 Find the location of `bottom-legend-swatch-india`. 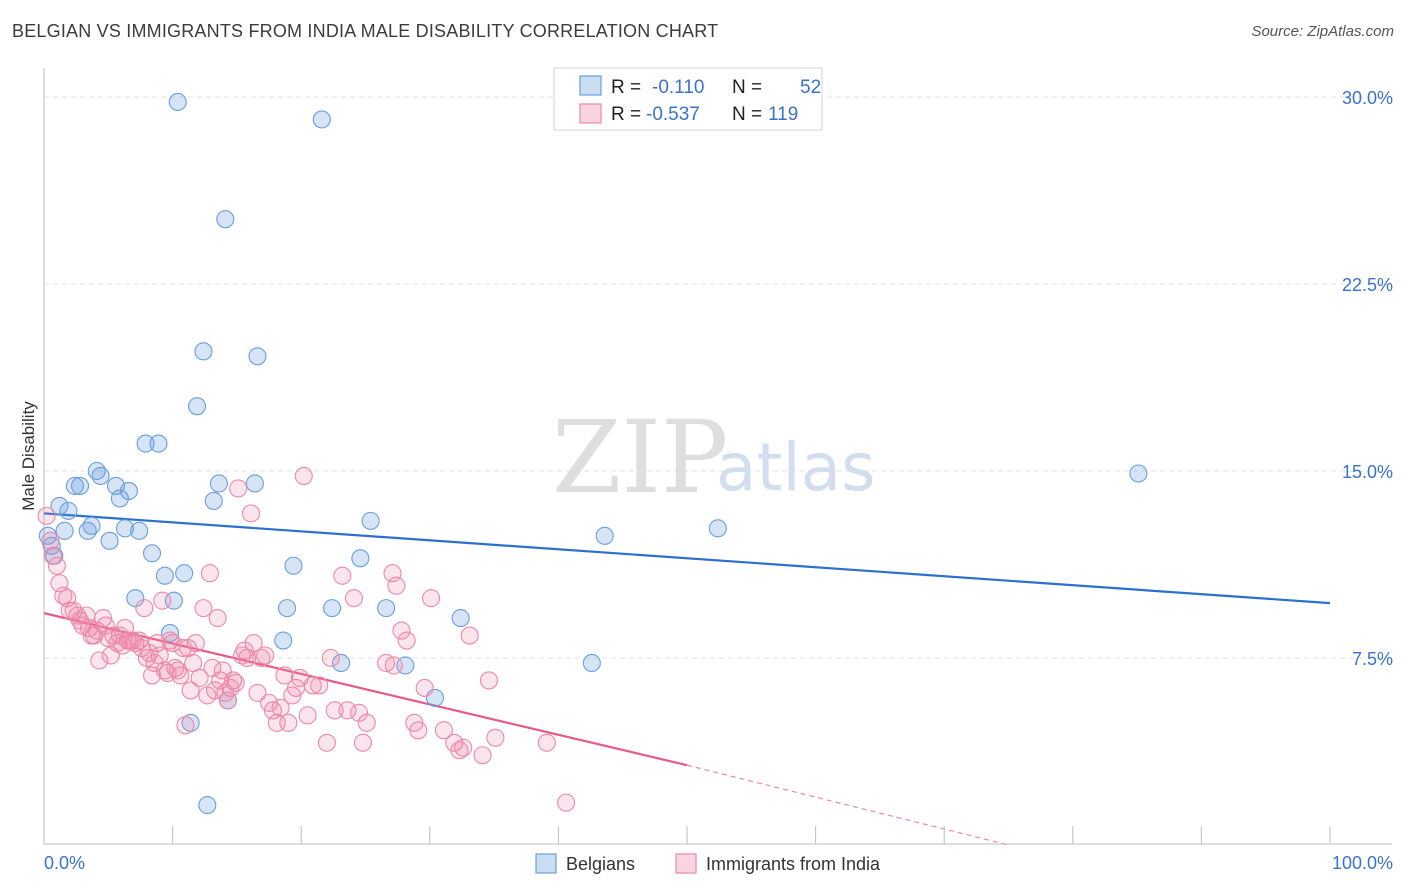

bottom-legend-swatch-india is located at coordinates (686, 863).